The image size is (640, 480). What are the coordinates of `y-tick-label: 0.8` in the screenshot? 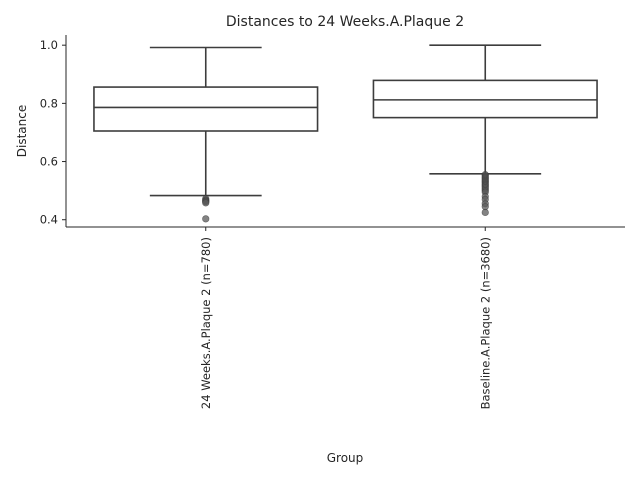 It's located at (49, 103).